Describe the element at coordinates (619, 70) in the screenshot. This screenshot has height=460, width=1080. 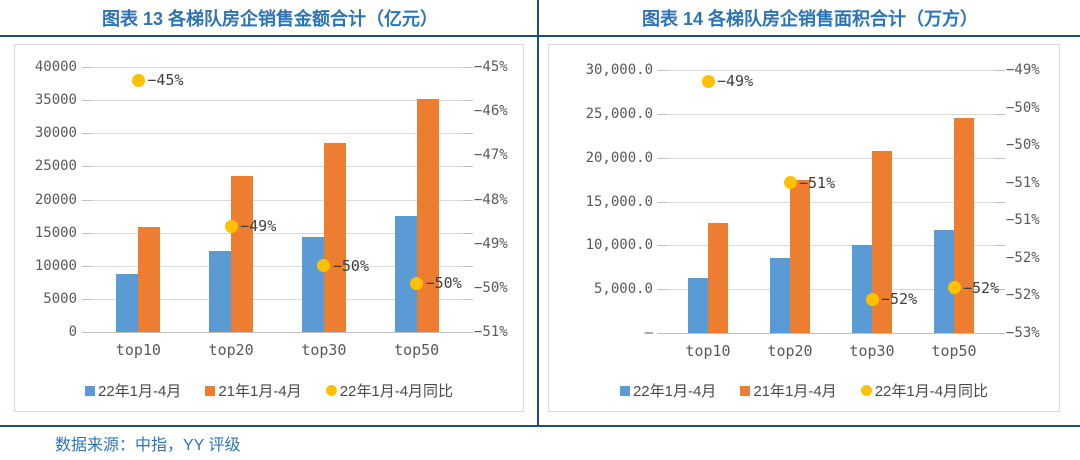
I see `y-axis-tick-label: 30,000.0` at that location.